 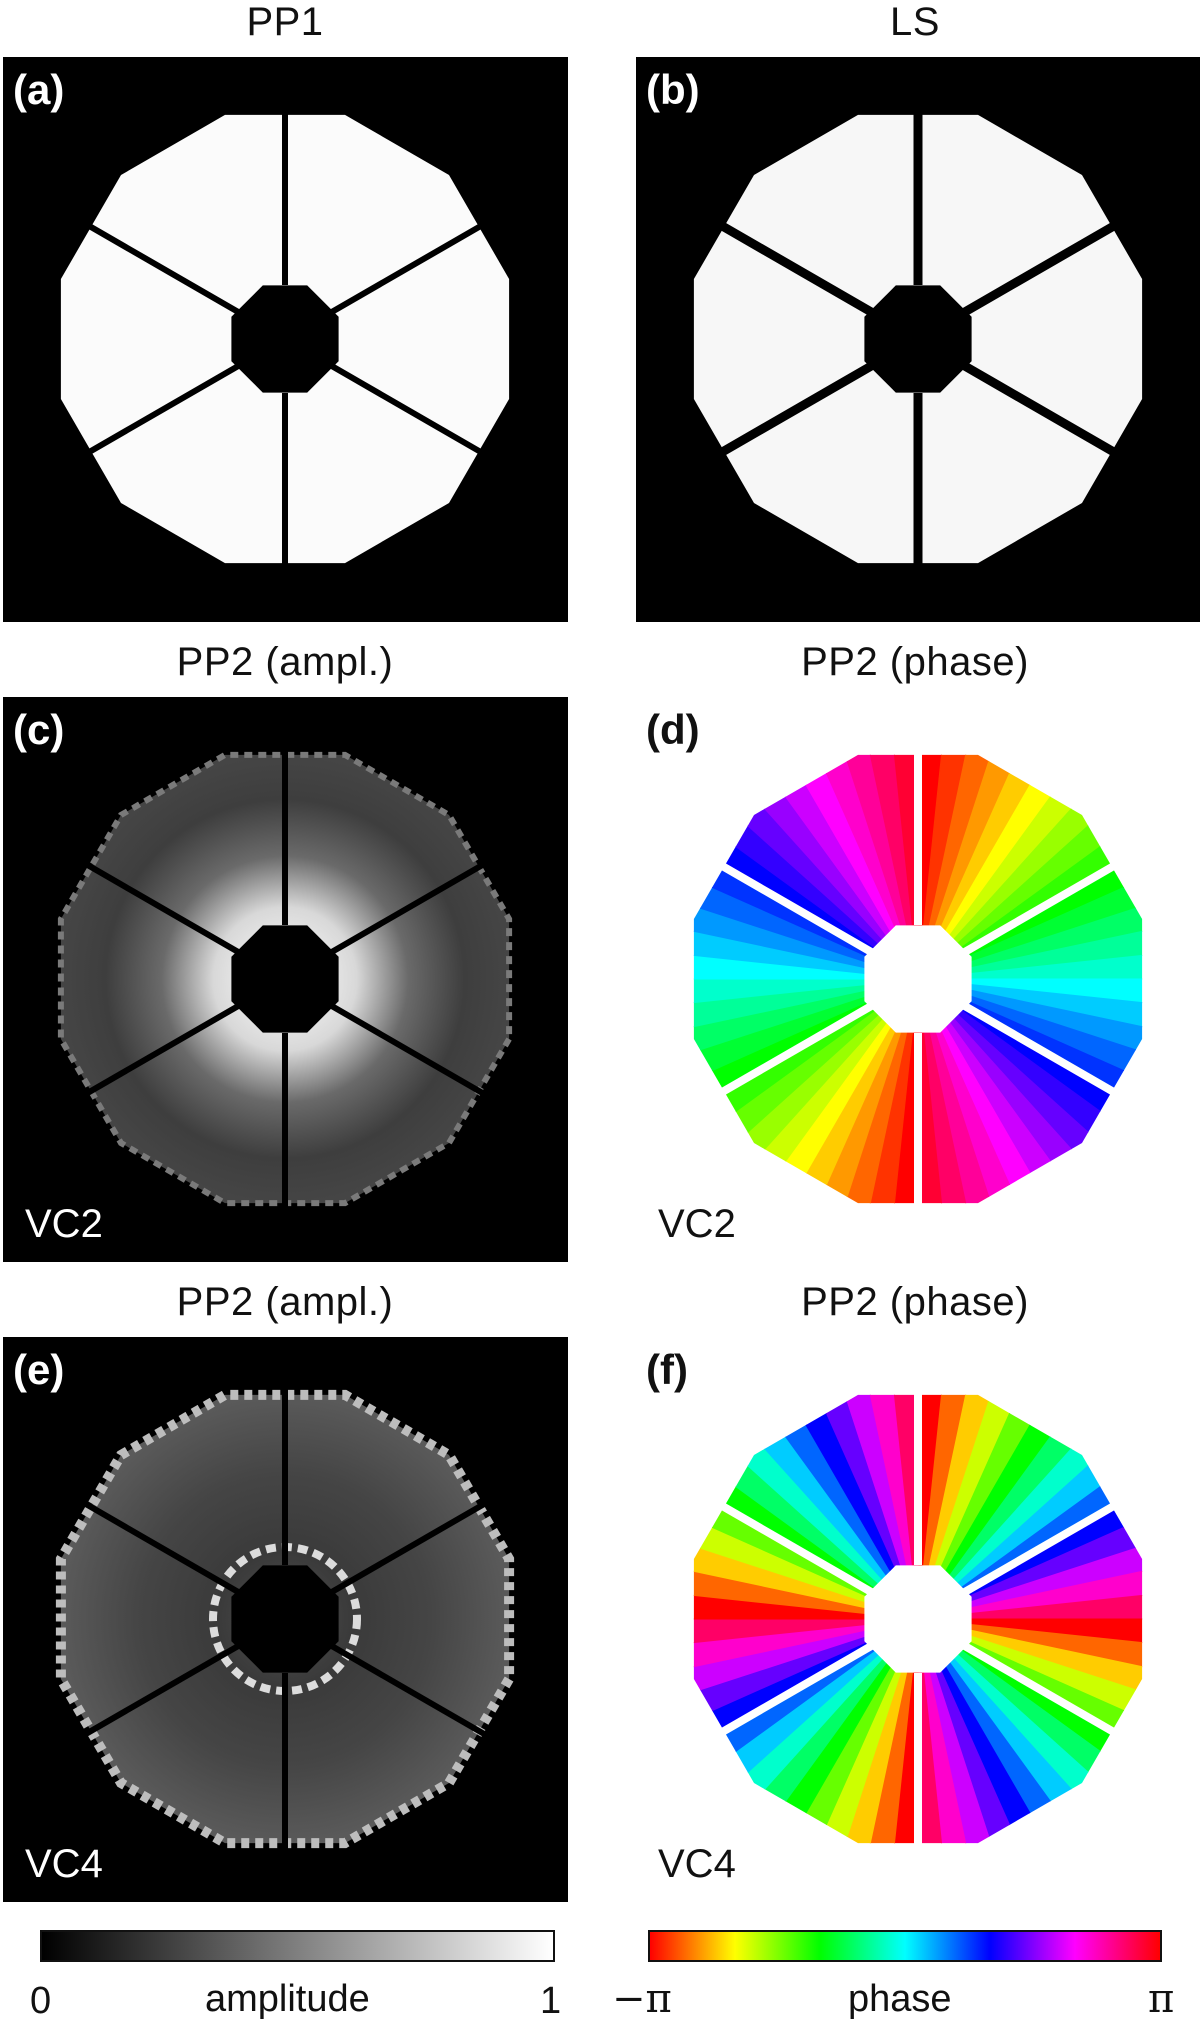 I want to click on panel-d-letter: (d), so click(x=673, y=729).